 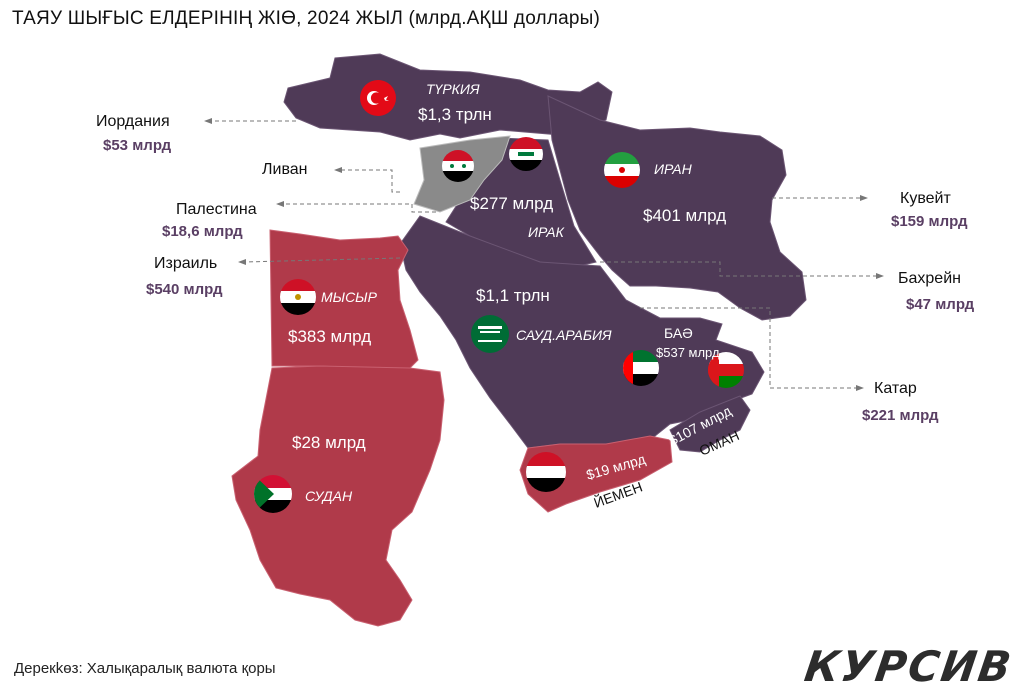 What do you see at coordinates (137, 145) in the screenshot?
I see `jordan-value: $53 млрд` at bounding box center [137, 145].